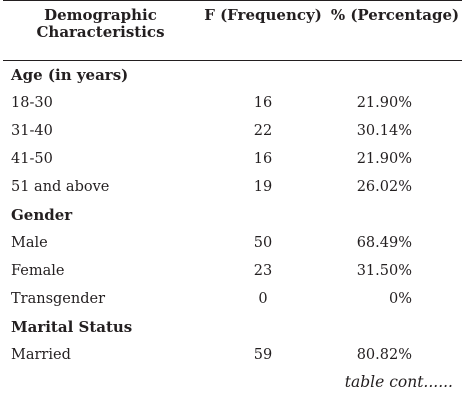 The height and width of the screenshot is (401, 465). Describe the element at coordinates (232, 299) in the screenshot. I see `table-row: Transgender 0 0%` at that location.